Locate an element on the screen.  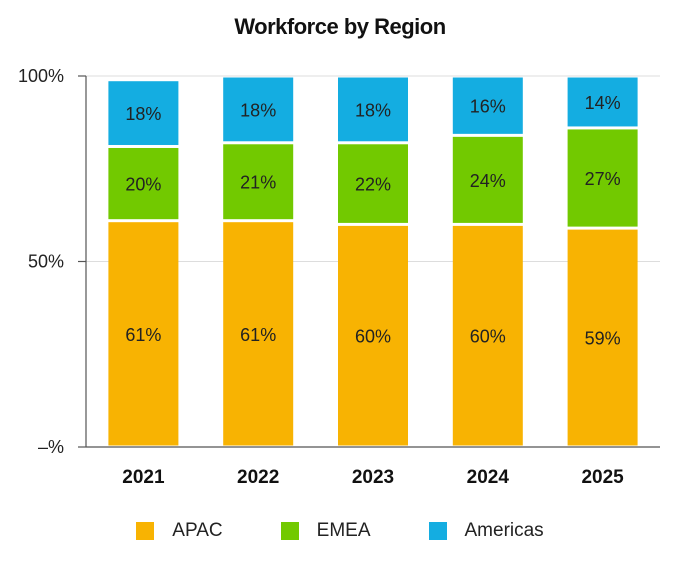
bar-emea-2022 is located at coordinates (258, 182).